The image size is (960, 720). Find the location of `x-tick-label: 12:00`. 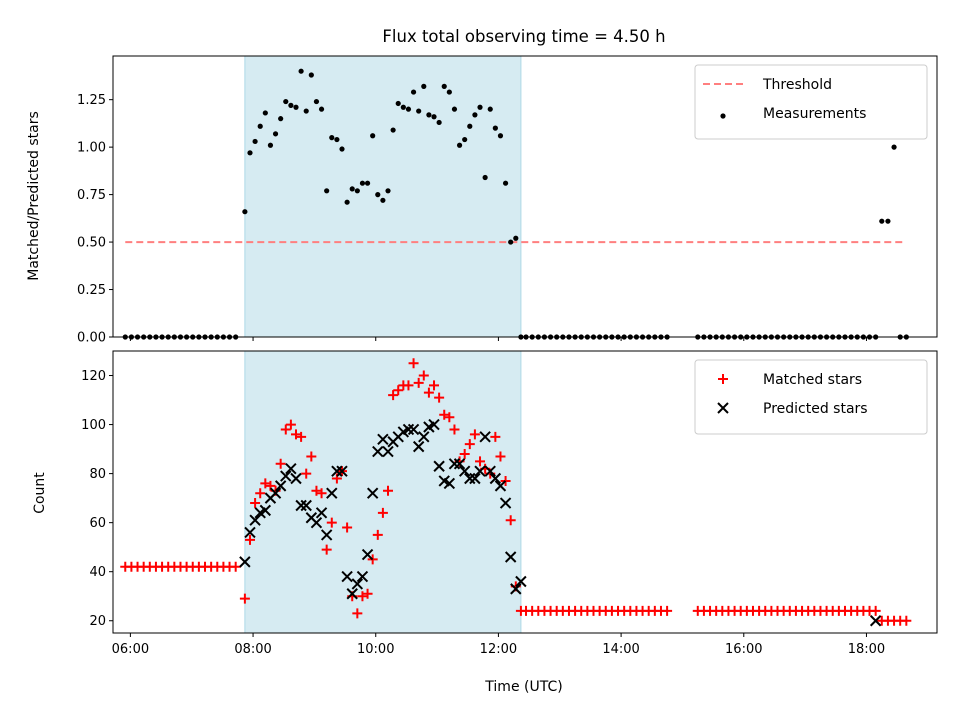

x-tick-label: 12:00 is located at coordinates (498, 649).